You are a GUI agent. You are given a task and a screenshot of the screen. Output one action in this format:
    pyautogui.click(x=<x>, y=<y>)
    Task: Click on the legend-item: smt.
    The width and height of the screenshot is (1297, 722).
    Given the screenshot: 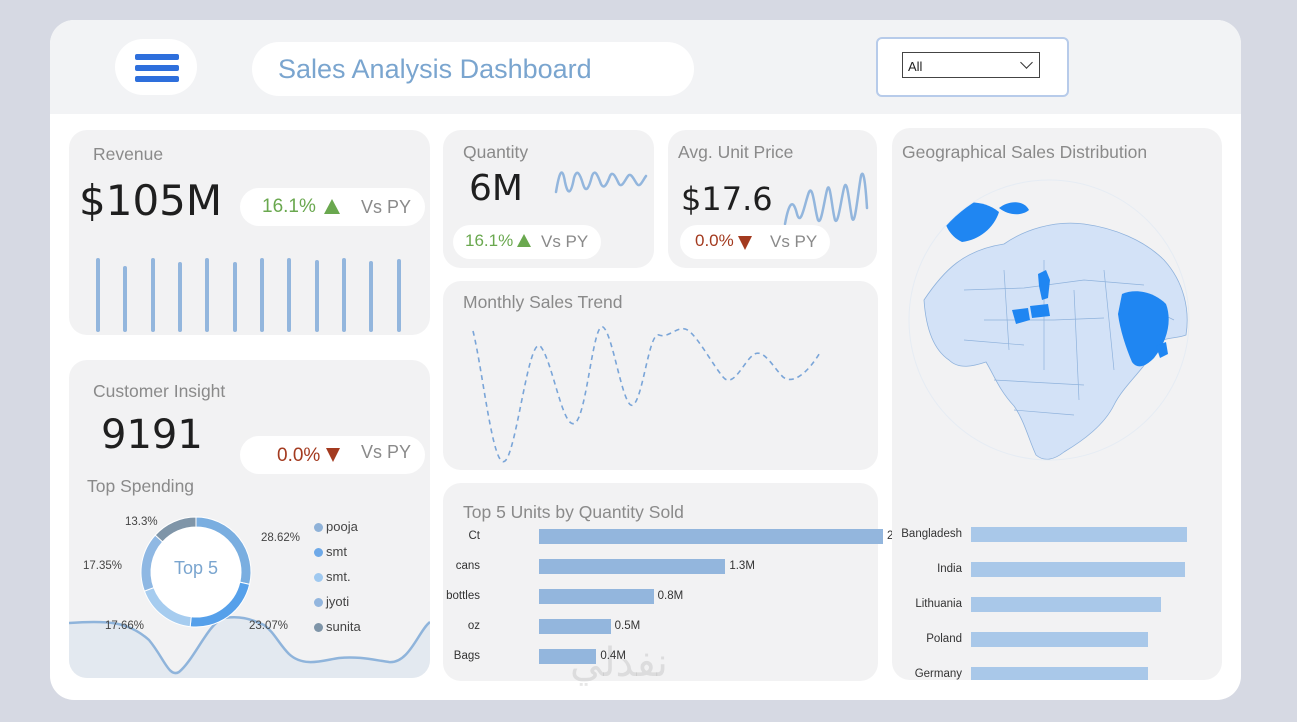 What is the action you would take?
    pyautogui.click(x=338, y=576)
    